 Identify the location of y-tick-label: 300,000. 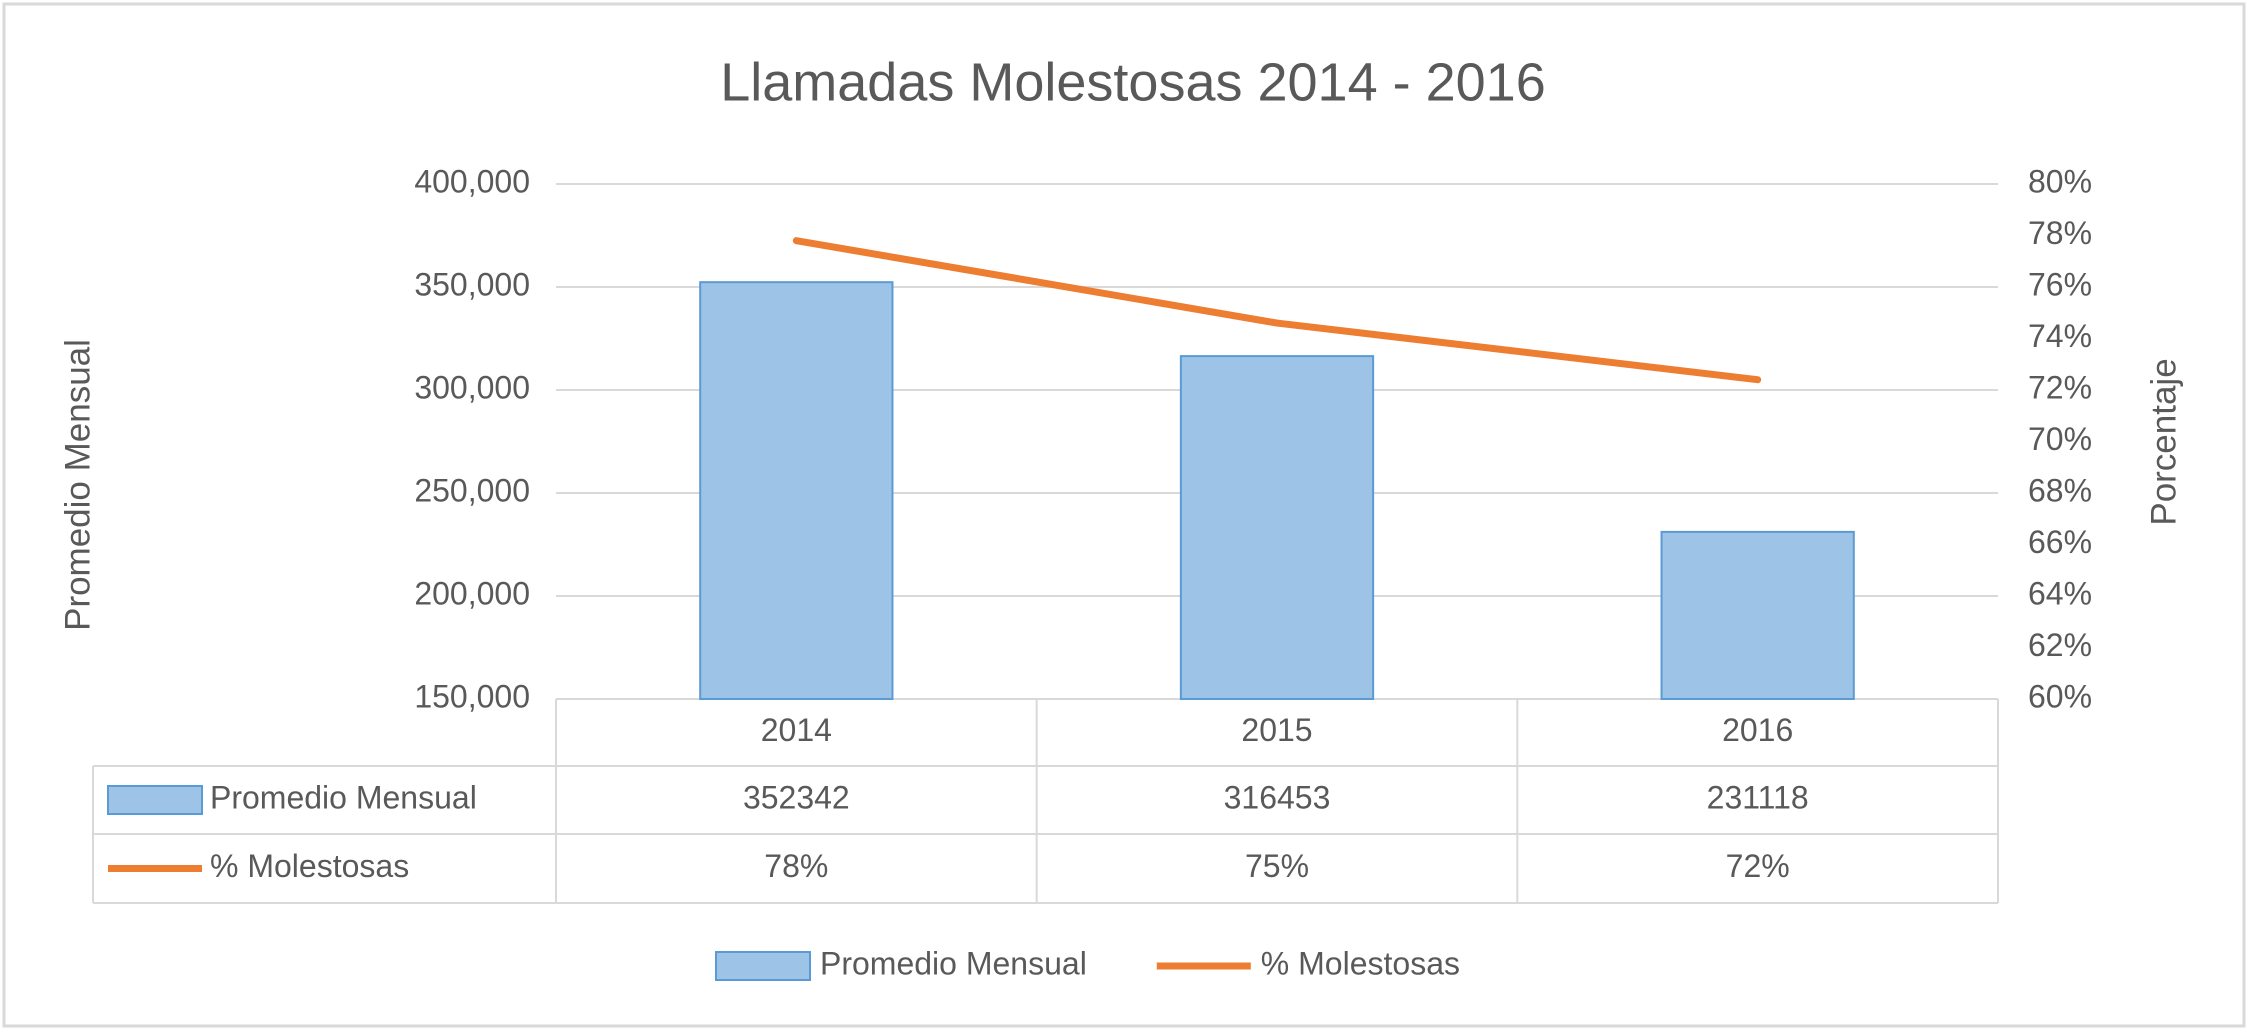
(472, 387).